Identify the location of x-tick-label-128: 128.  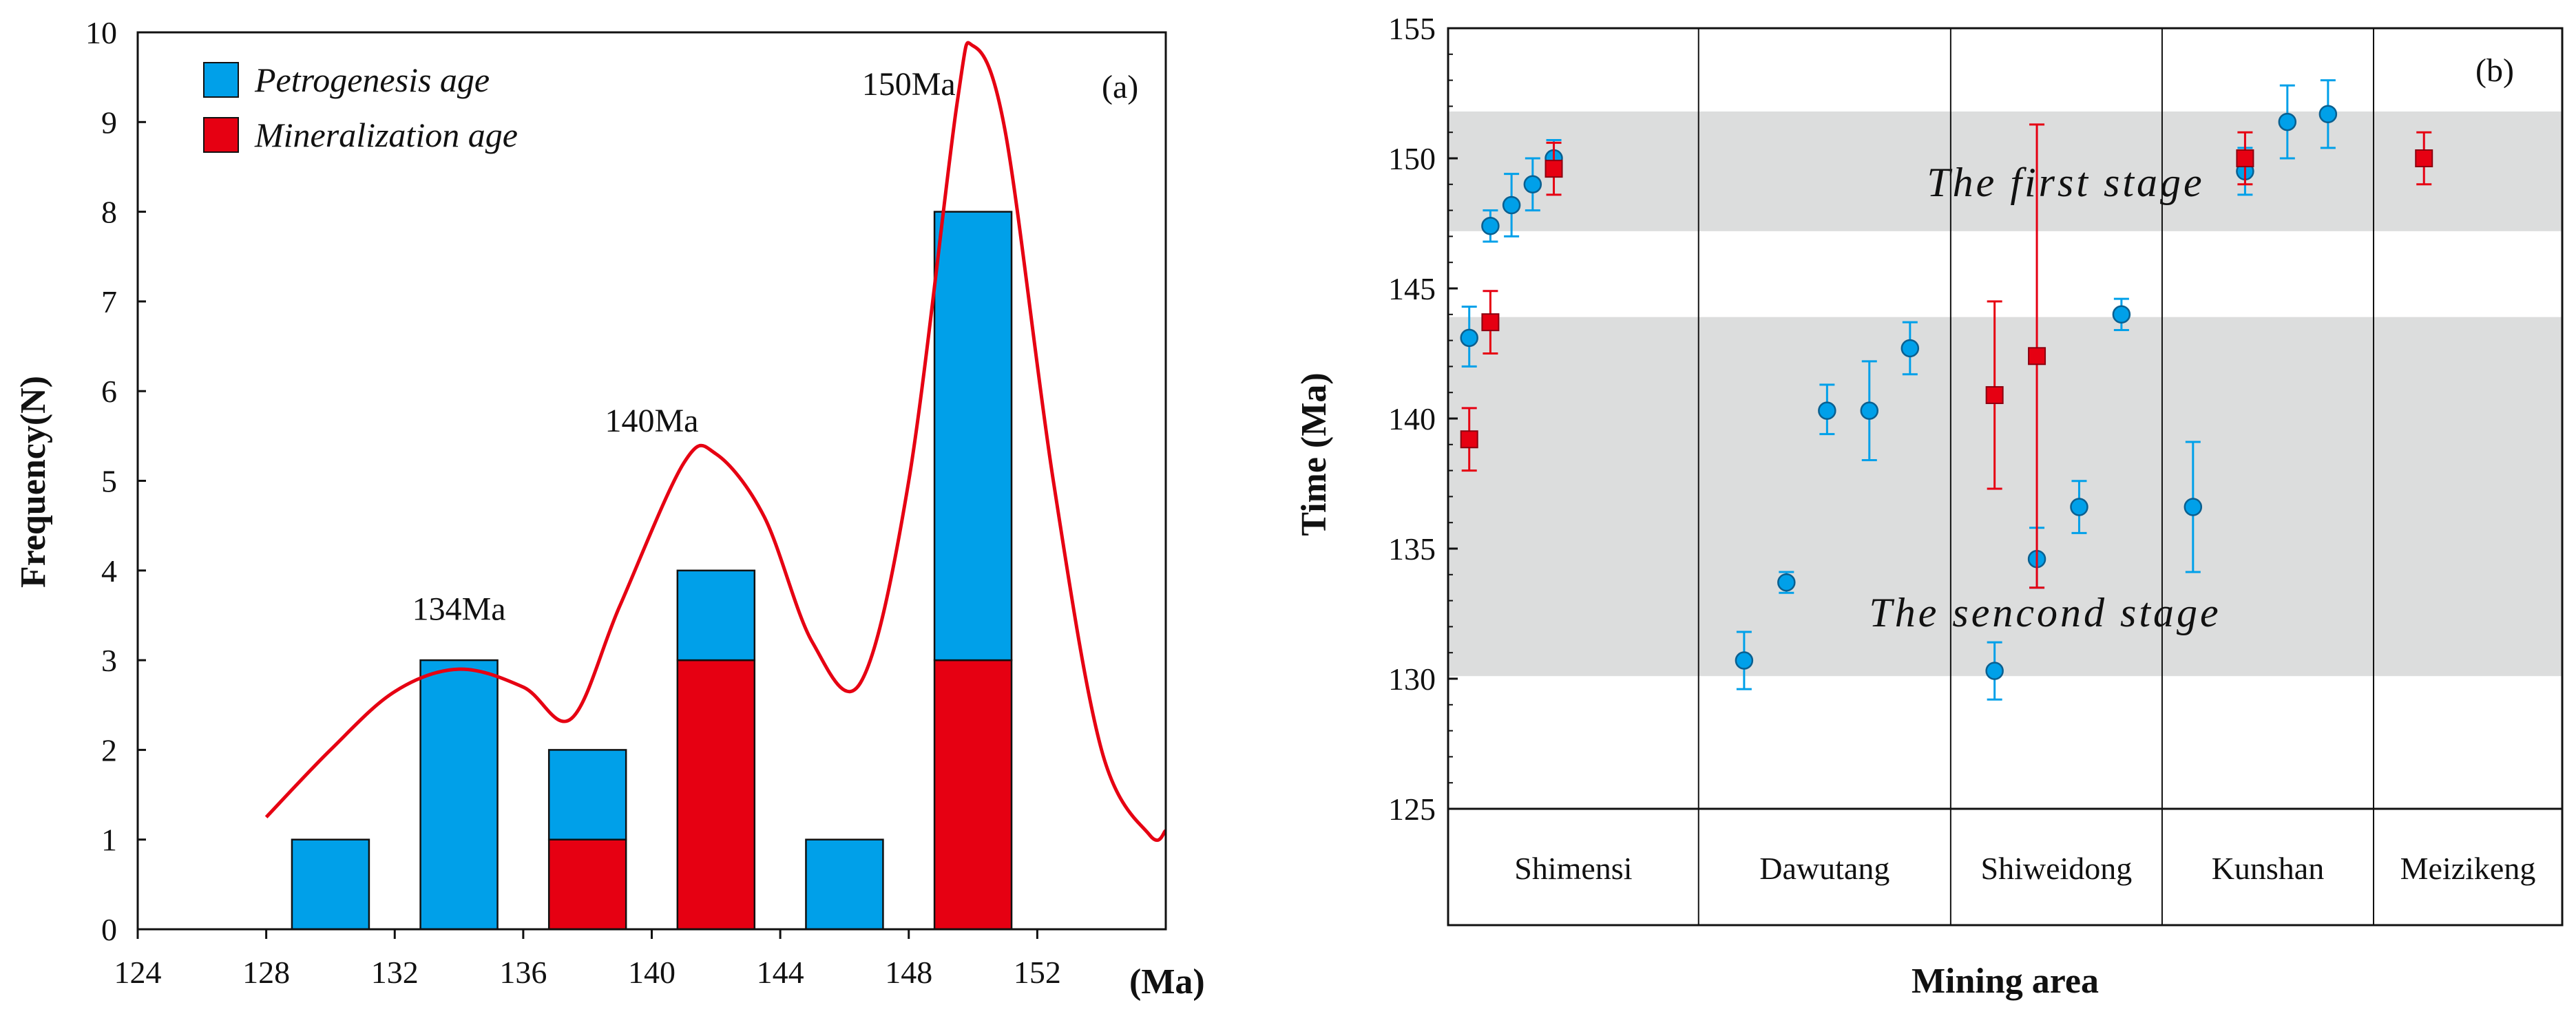
(266, 972).